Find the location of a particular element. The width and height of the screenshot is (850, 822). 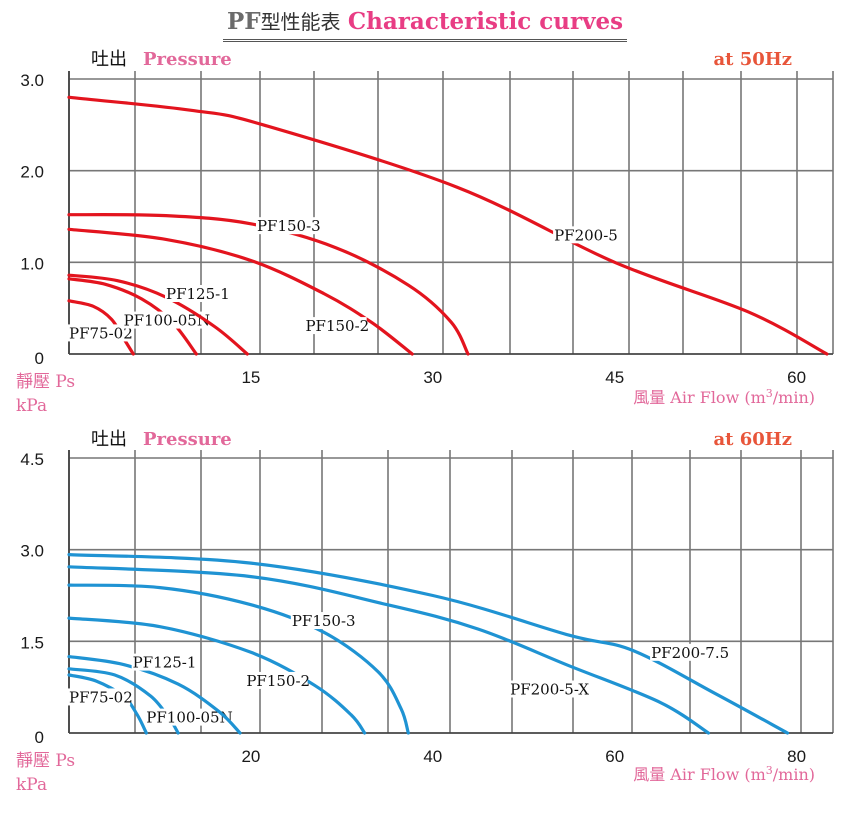

chart-title-wrap: PF型性能表 Characteristic curves is located at coordinates (425, 25).